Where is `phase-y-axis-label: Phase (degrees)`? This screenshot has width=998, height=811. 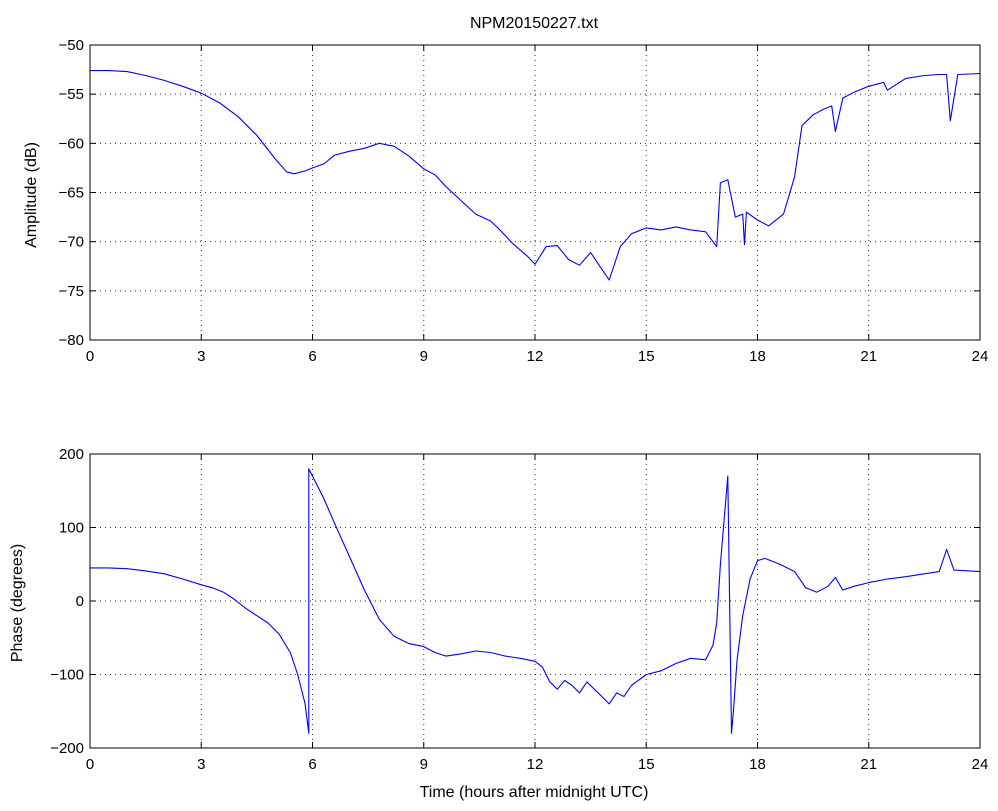
phase-y-axis-label: Phase (degrees) is located at coordinates (17, 603).